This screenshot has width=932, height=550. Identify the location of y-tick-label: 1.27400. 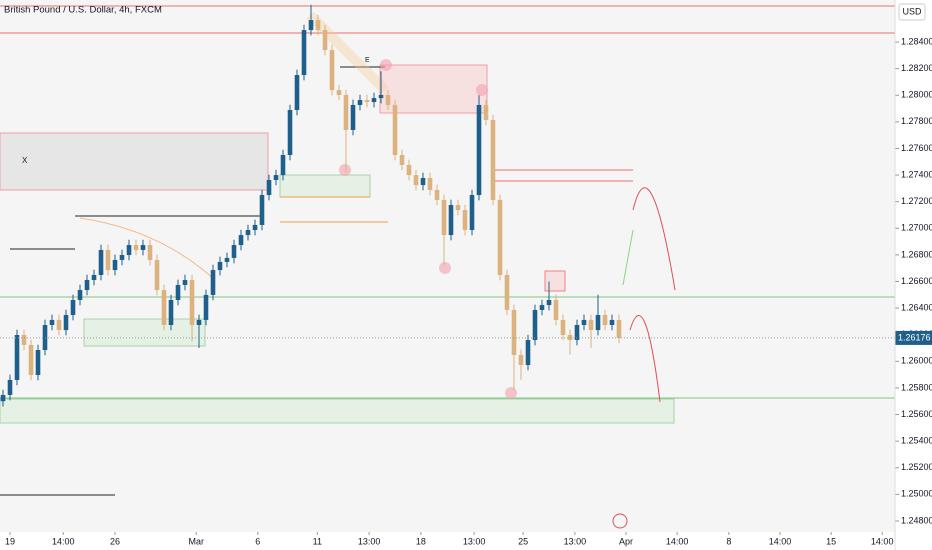
(916, 174).